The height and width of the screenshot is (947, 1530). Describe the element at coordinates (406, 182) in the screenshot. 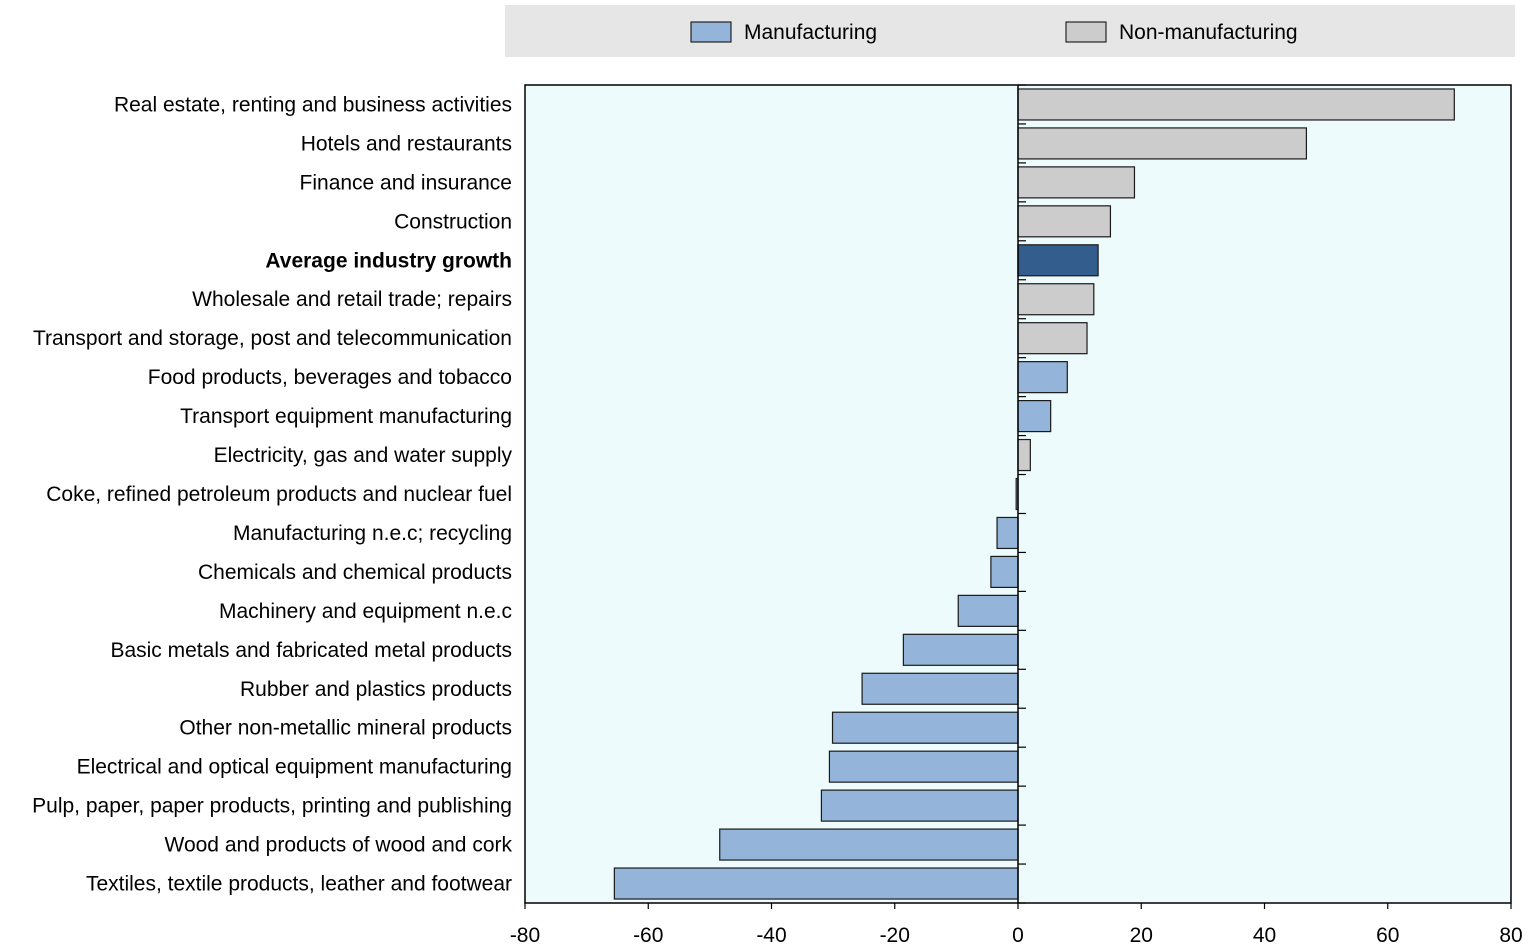

I see `category-label: Finance and insurance` at that location.